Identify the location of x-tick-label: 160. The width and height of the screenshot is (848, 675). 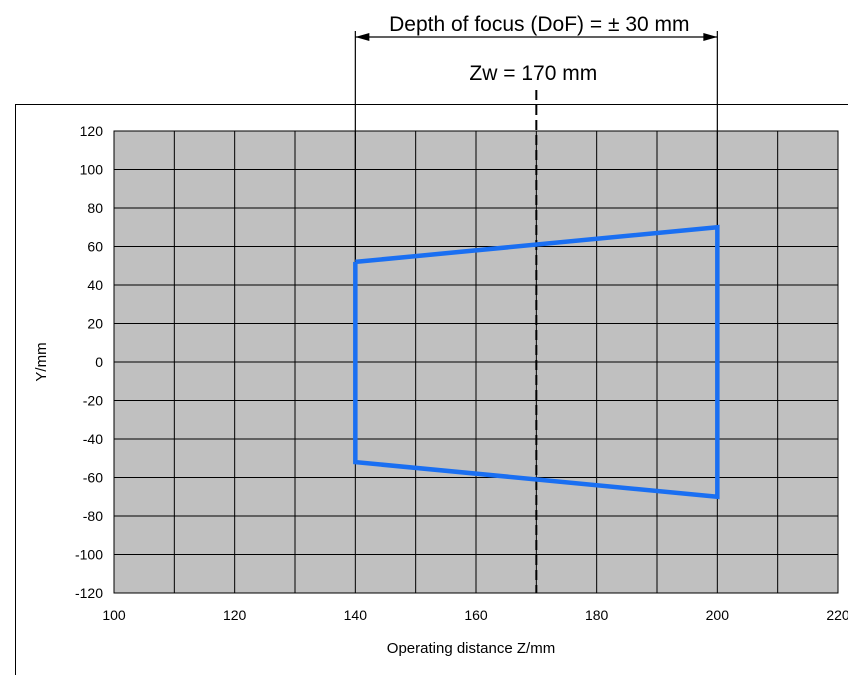
(476, 615).